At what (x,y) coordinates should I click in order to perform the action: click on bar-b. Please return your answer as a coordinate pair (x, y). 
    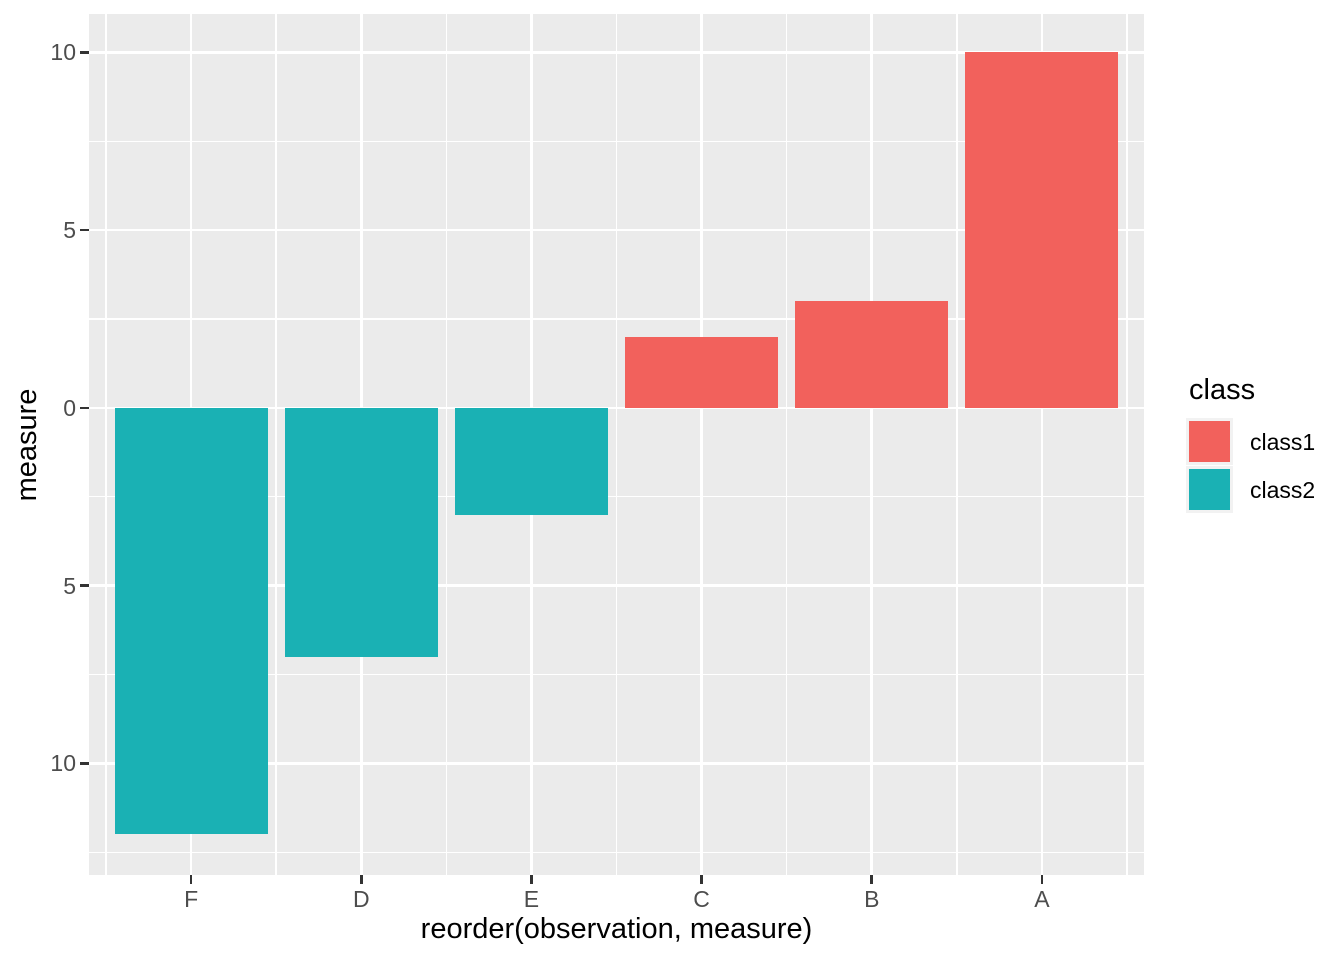
    Looking at the image, I should click on (872, 354).